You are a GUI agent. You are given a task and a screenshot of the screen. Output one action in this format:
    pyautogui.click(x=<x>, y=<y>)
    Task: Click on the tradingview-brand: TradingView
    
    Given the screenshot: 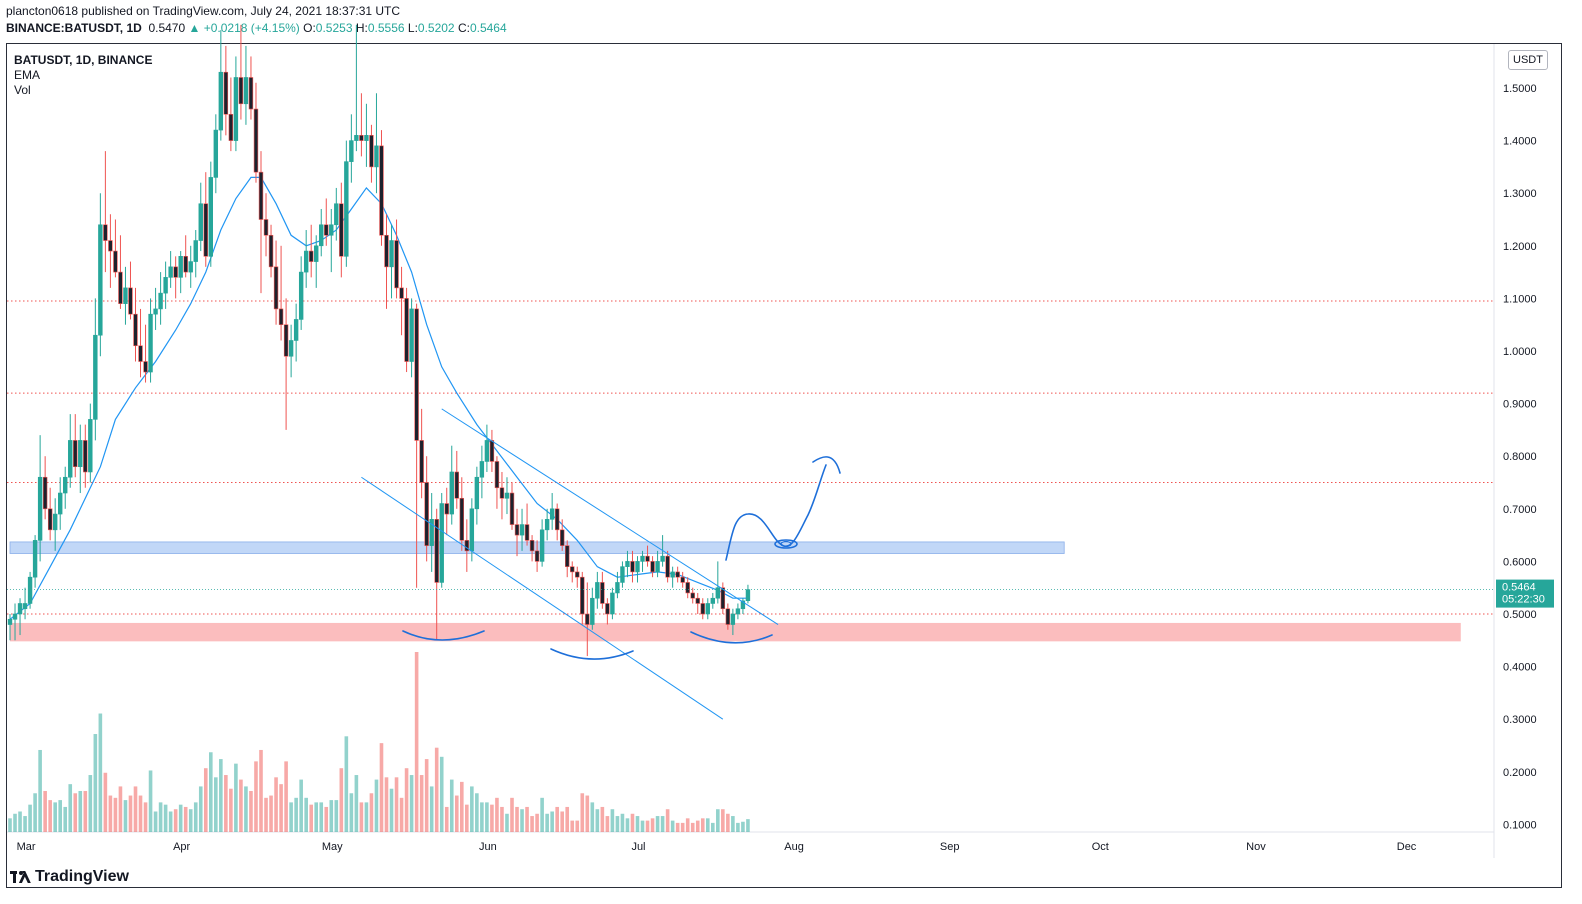 What is the action you would take?
    pyautogui.click(x=69, y=877)
    